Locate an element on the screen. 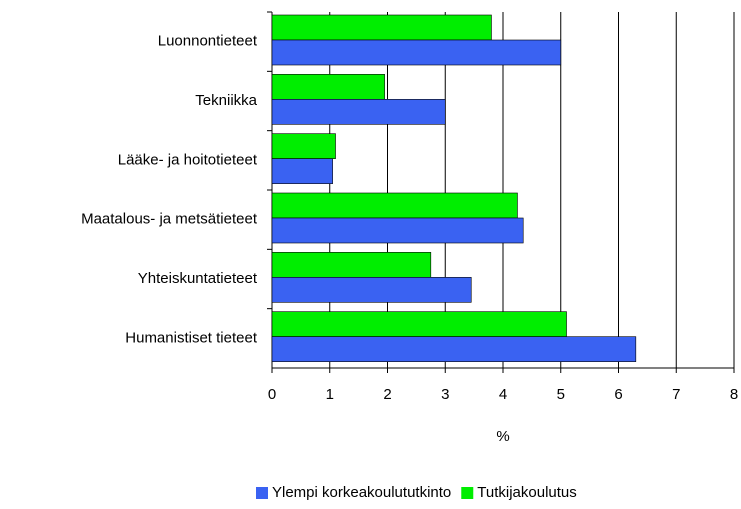  y-tick-label: Yhteiskuntatieteet is located at coordinates (198, 278).